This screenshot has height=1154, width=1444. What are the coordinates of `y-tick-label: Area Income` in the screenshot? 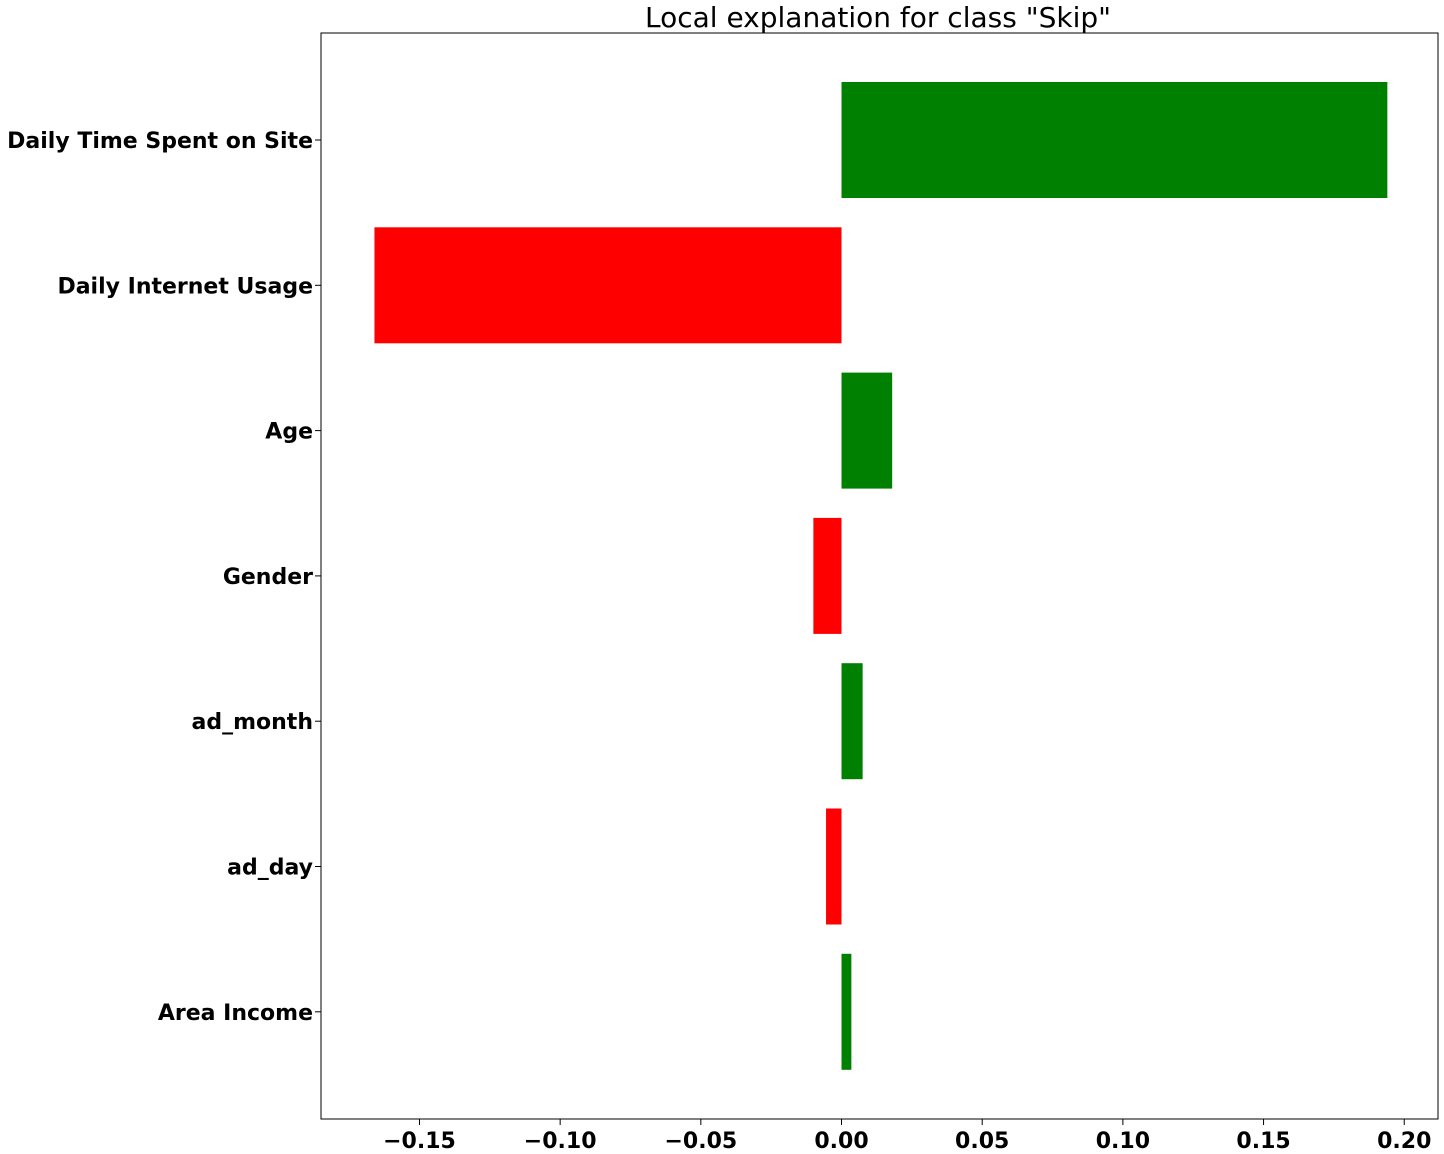 It's located at (235, 1013).